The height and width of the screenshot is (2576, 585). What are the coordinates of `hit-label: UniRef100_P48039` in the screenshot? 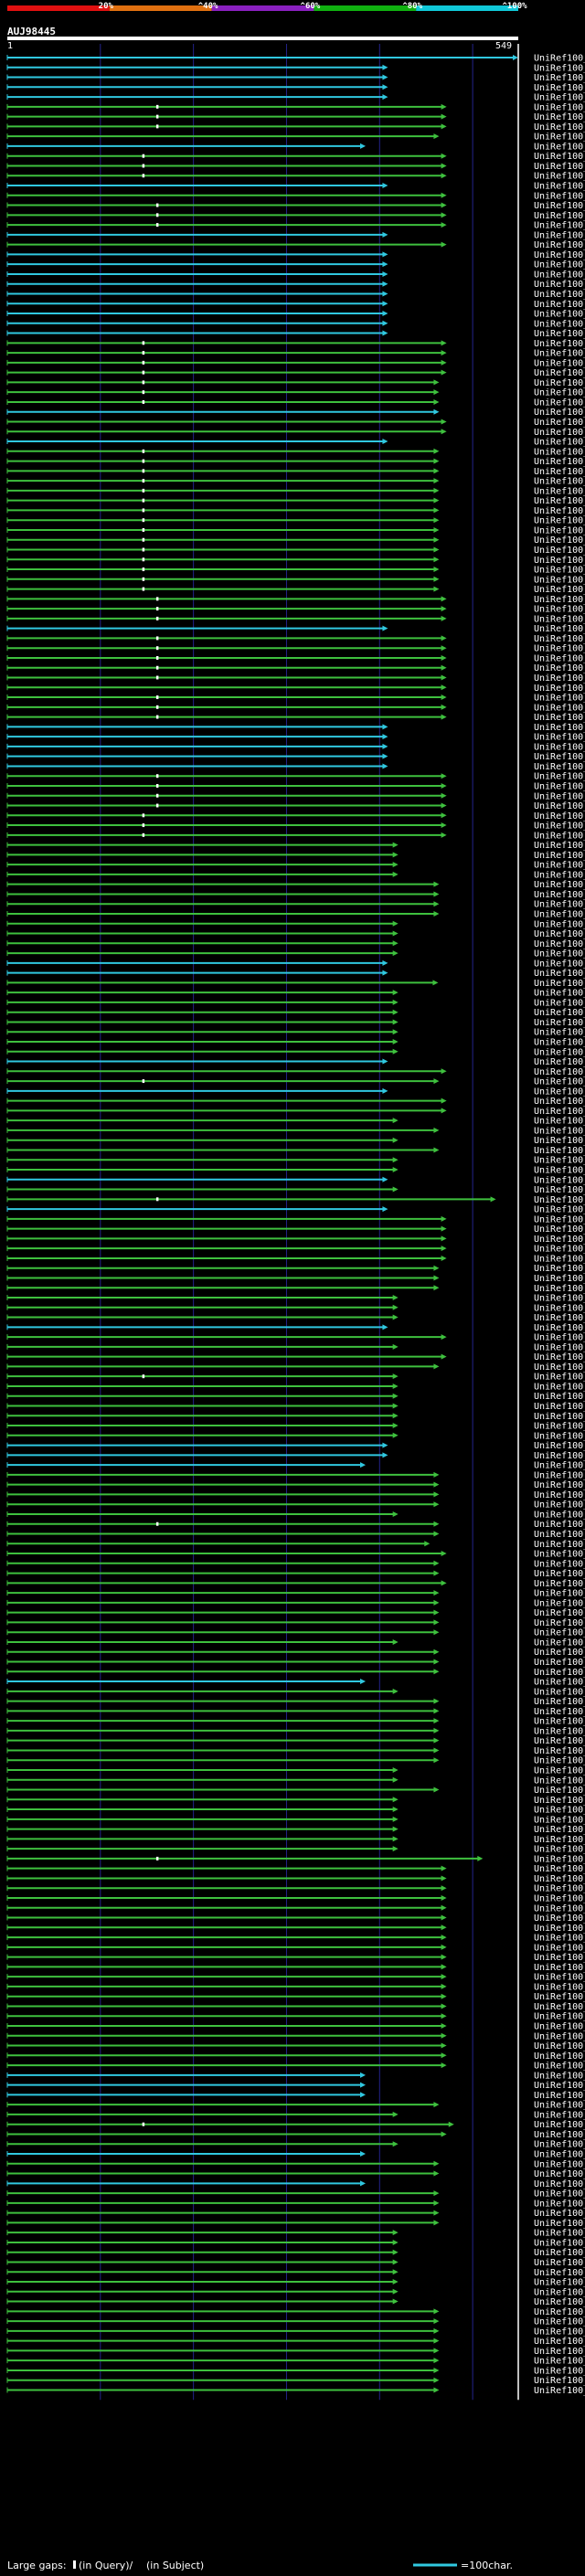 It's located at (560, 1761).